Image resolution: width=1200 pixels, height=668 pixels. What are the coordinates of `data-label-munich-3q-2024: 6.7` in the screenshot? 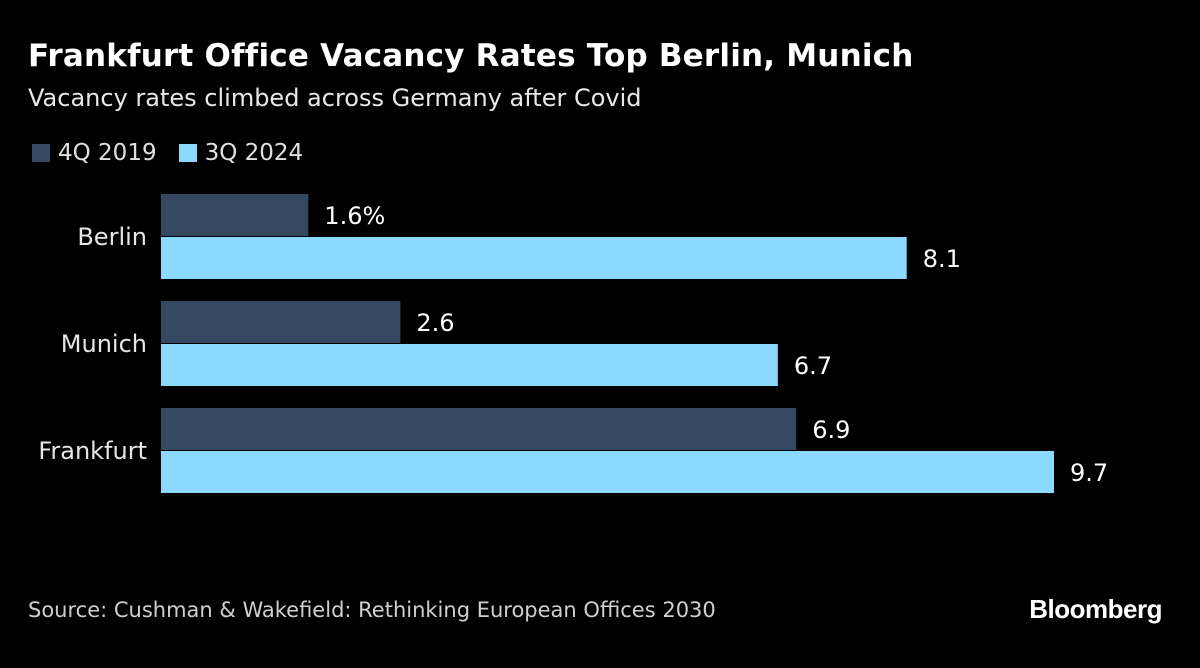 It's located at (813, 366).